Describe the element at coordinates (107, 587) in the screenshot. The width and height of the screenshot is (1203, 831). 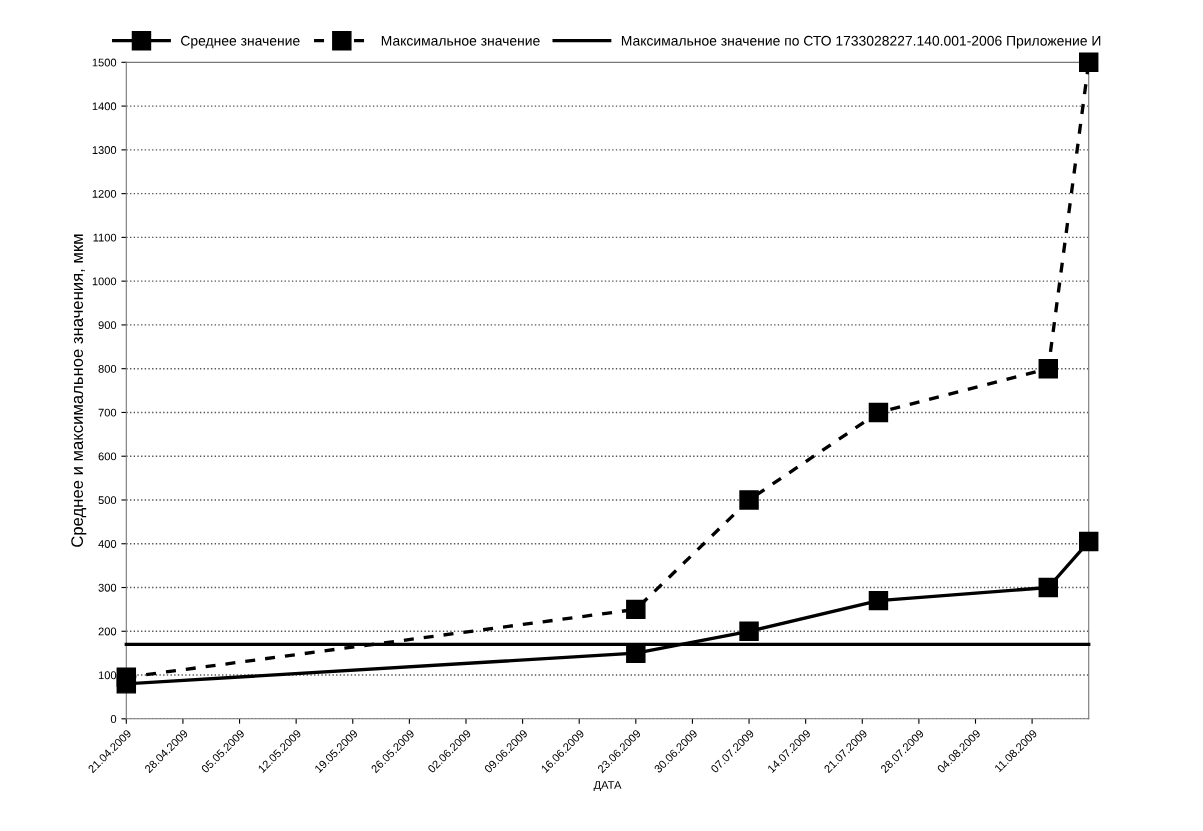
I see `y-tick-label: 300` at that location.